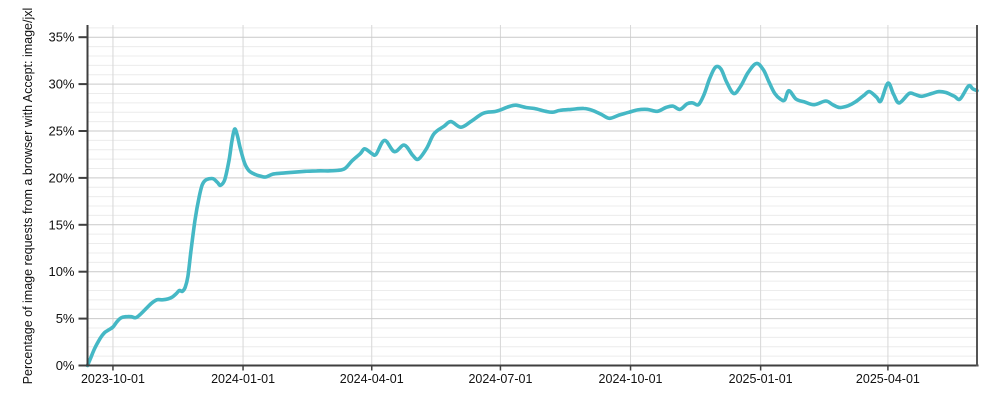 This screenshot has height=411, width=997. I want to click on x-tick-label: 2023-10-01, so click(113, 379).